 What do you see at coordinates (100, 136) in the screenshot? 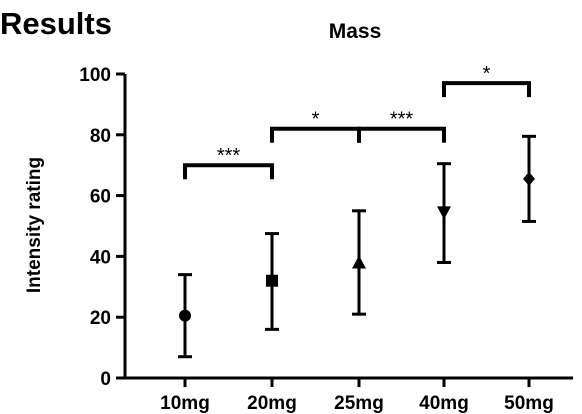
I see `y-tick-label-80: 80` at bounding box center [100, 136].